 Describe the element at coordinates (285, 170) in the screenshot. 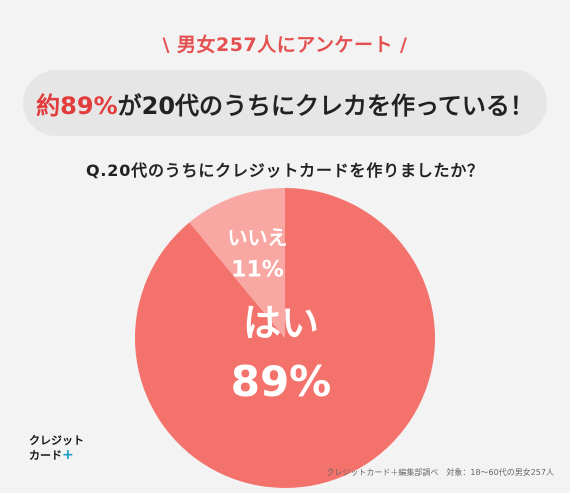

I see `question-text: Q.20代のうちにクレジットカードを作りましたか？` at that location.